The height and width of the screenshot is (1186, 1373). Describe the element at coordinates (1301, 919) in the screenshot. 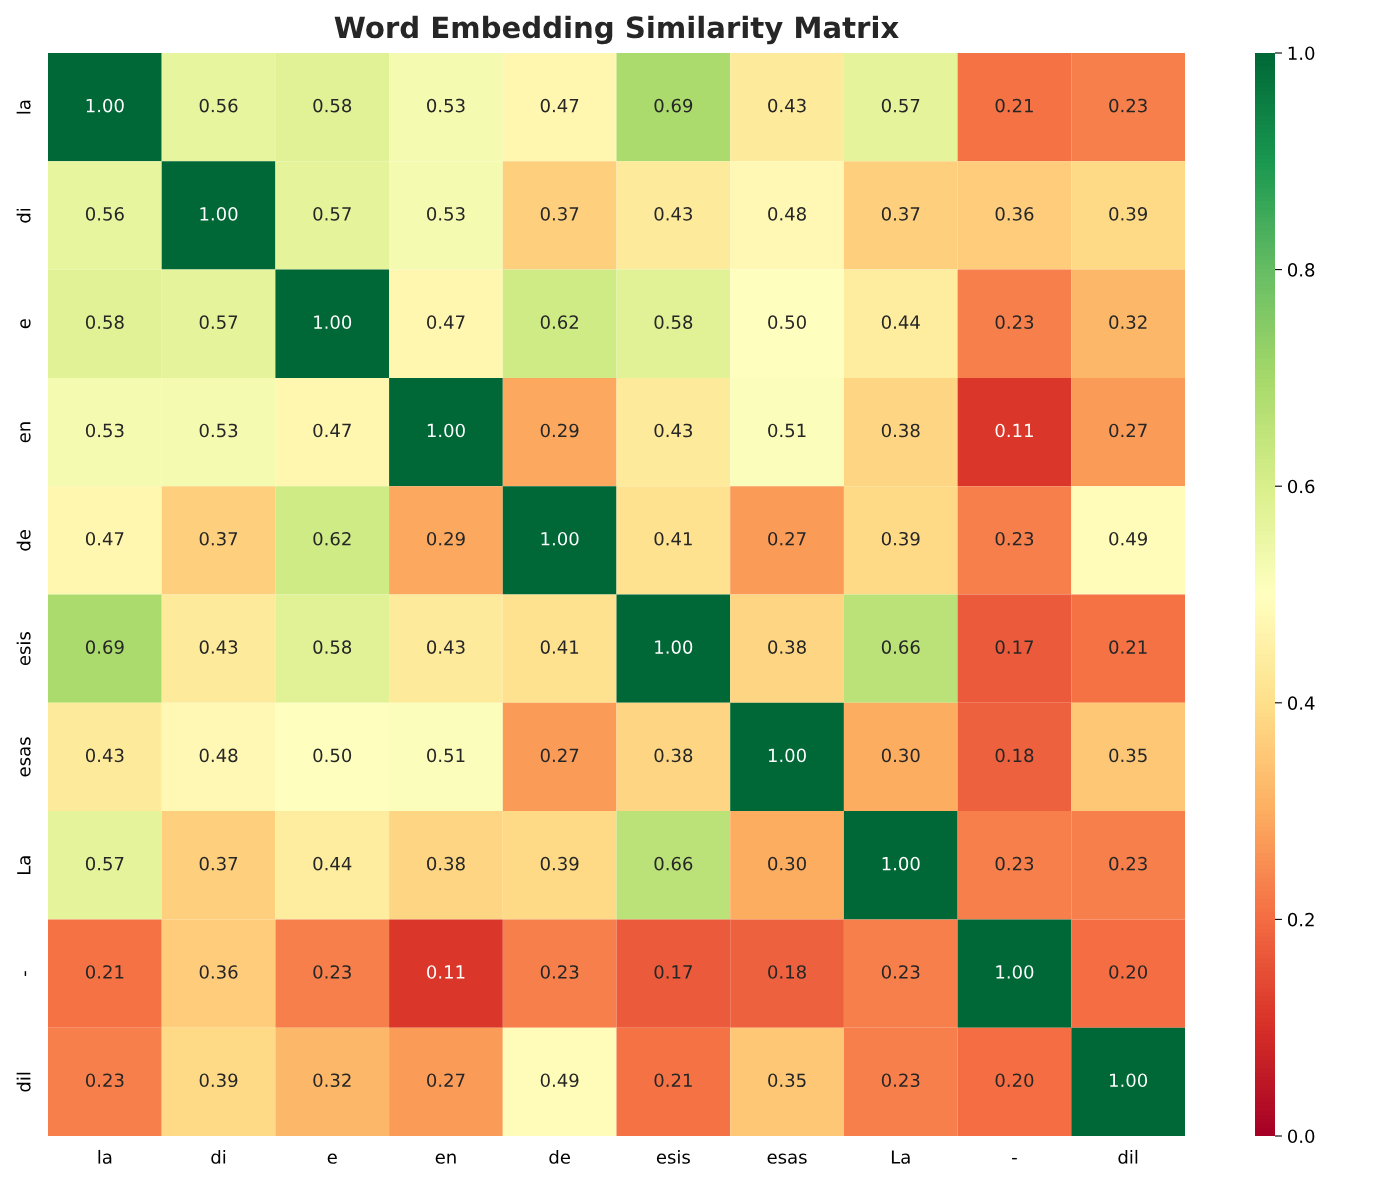

I see `color-bar-label: 0.2` at that location.